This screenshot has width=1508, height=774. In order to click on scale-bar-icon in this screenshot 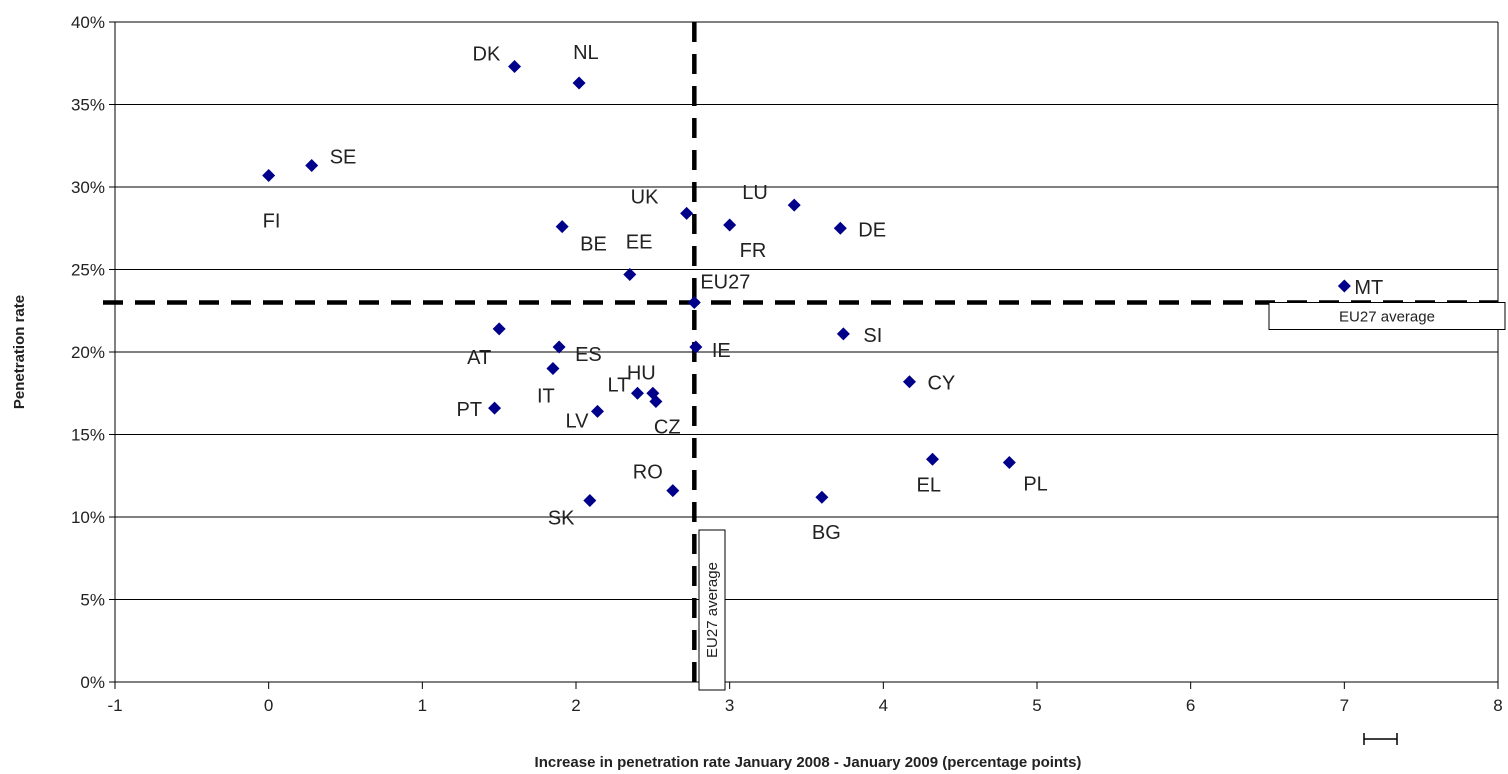, I will do `click(1380, 739)`.